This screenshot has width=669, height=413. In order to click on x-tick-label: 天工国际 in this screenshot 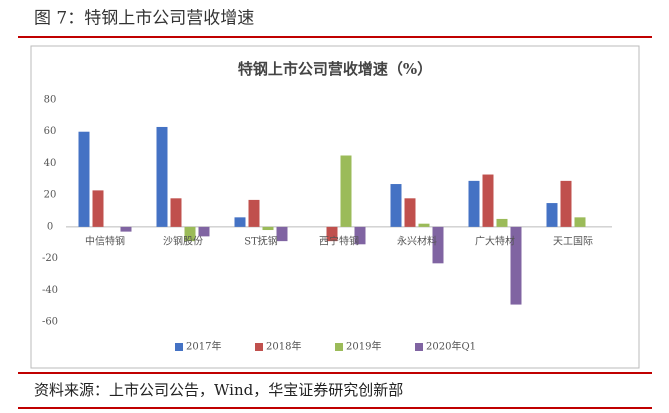, I will do `click(573, 241)`.